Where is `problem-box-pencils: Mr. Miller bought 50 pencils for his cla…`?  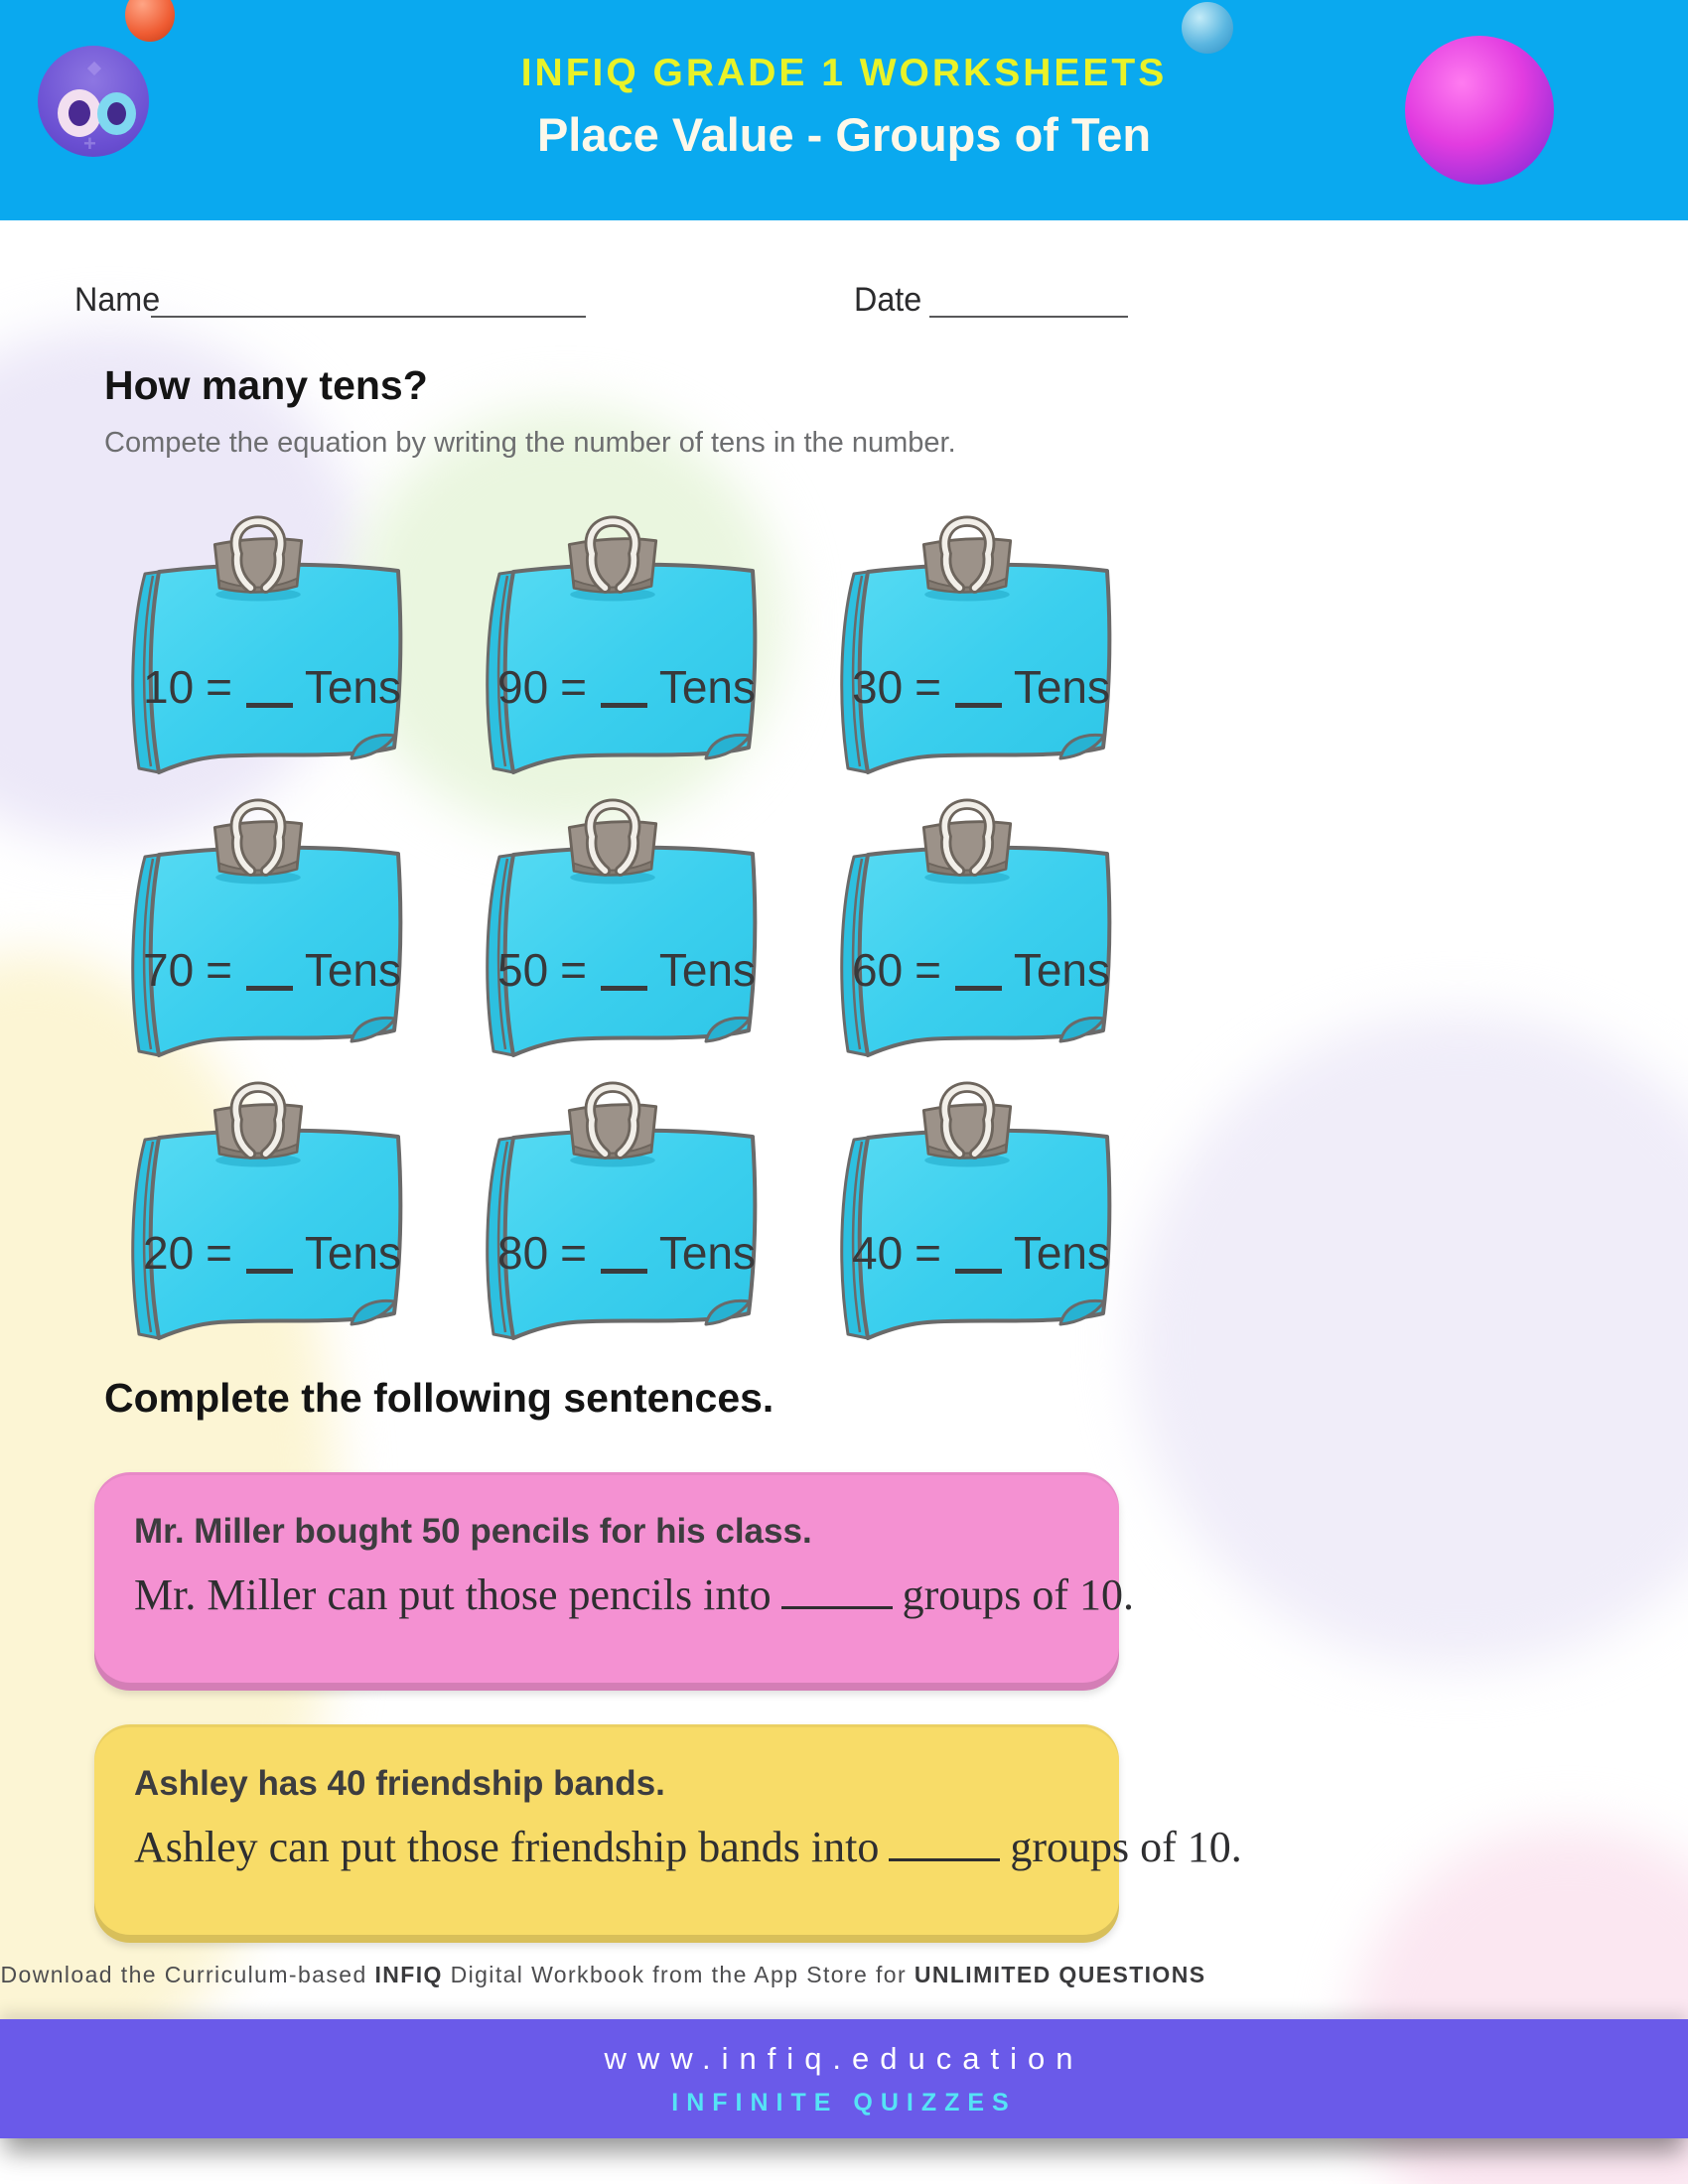
problem-box-pencils: Mr. Miller bought 50 pencils for his cla… is located at coordinates (614, 1581).